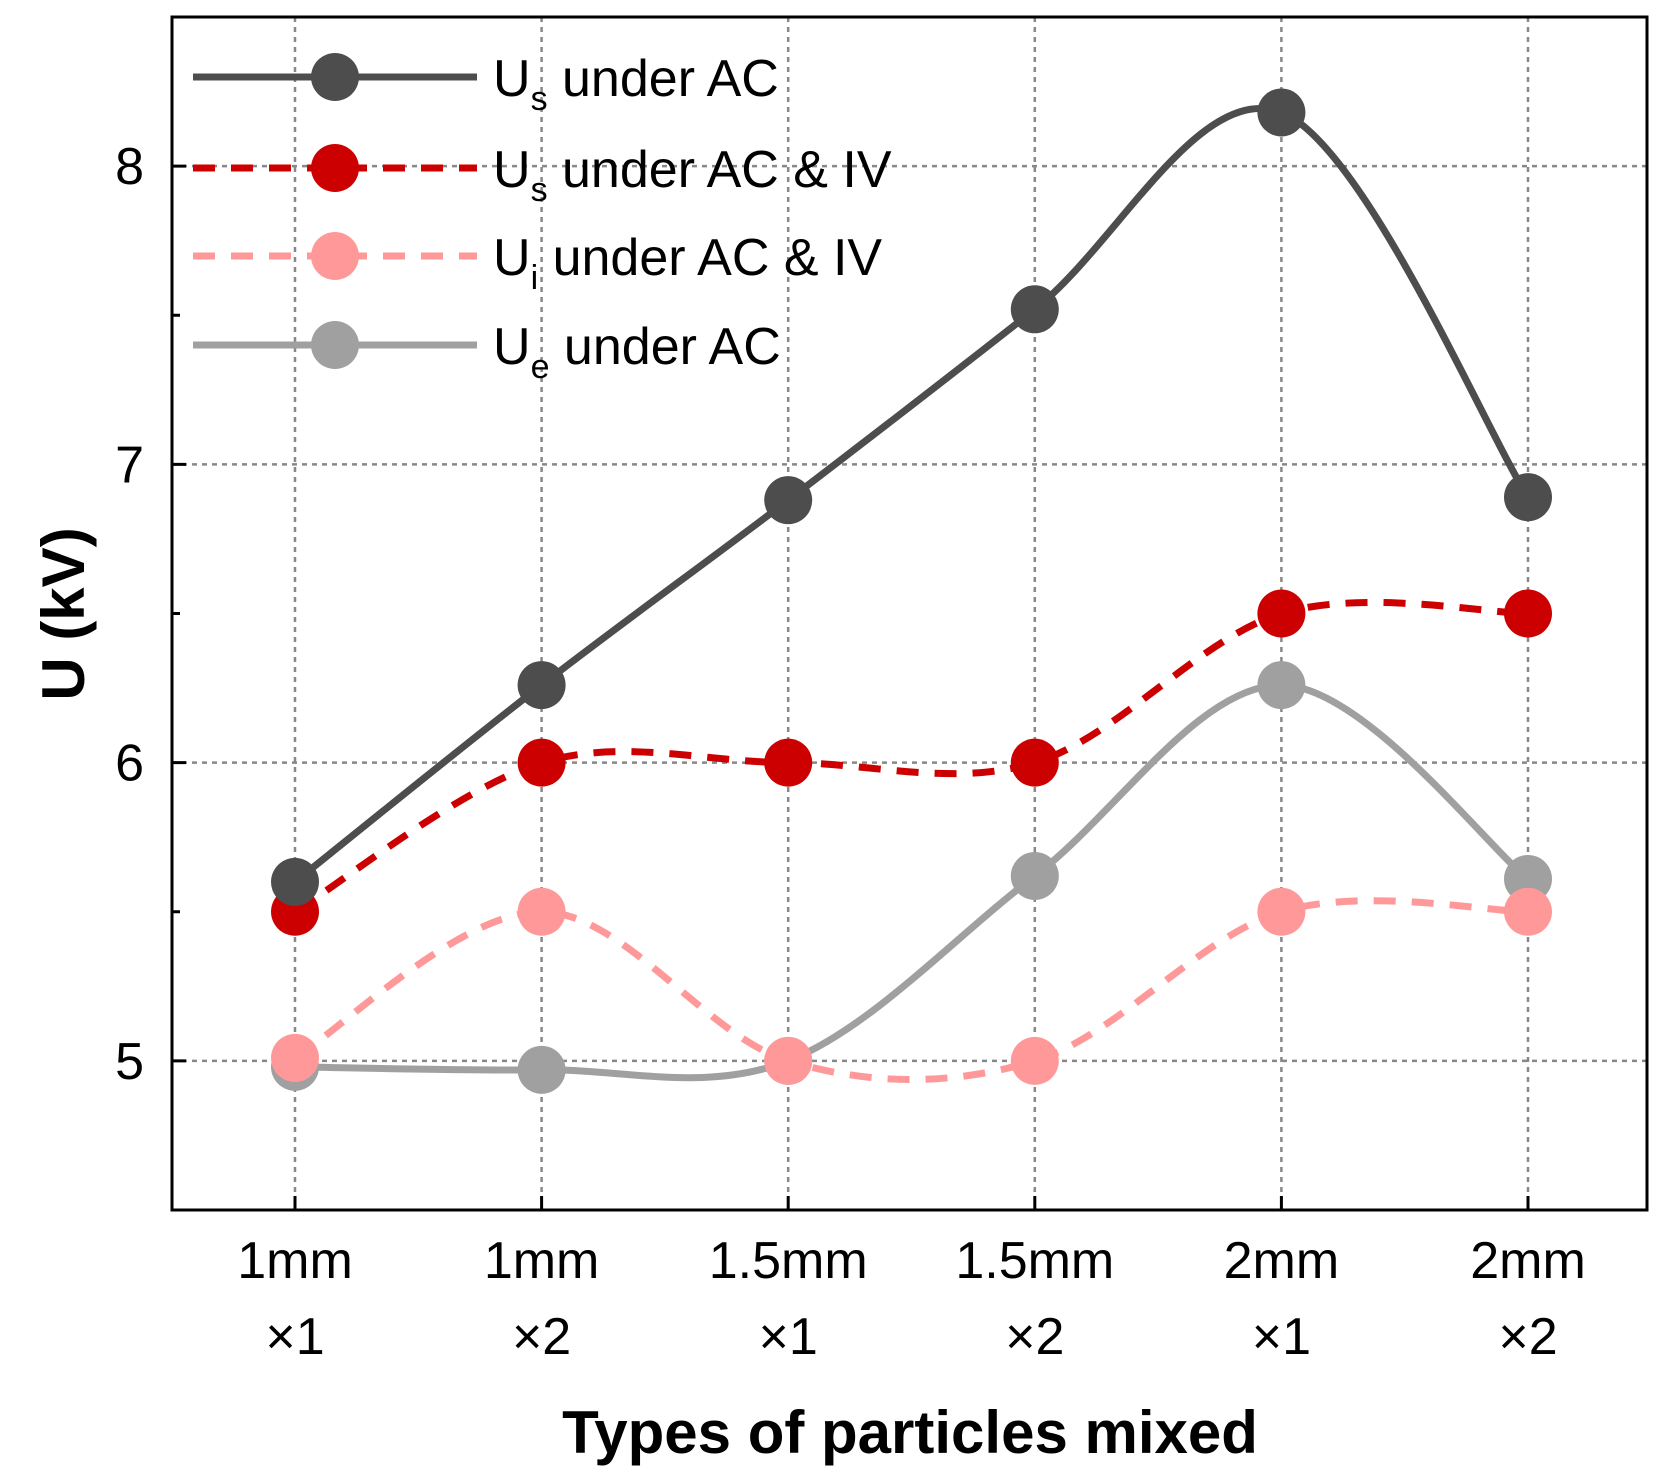 The image size is (1671, 1481). What do you see at coordinates (910, 1432) in the screenshot?
I see `x-axis-title: Types of particles mixed` at bounding box center [910, 1432].